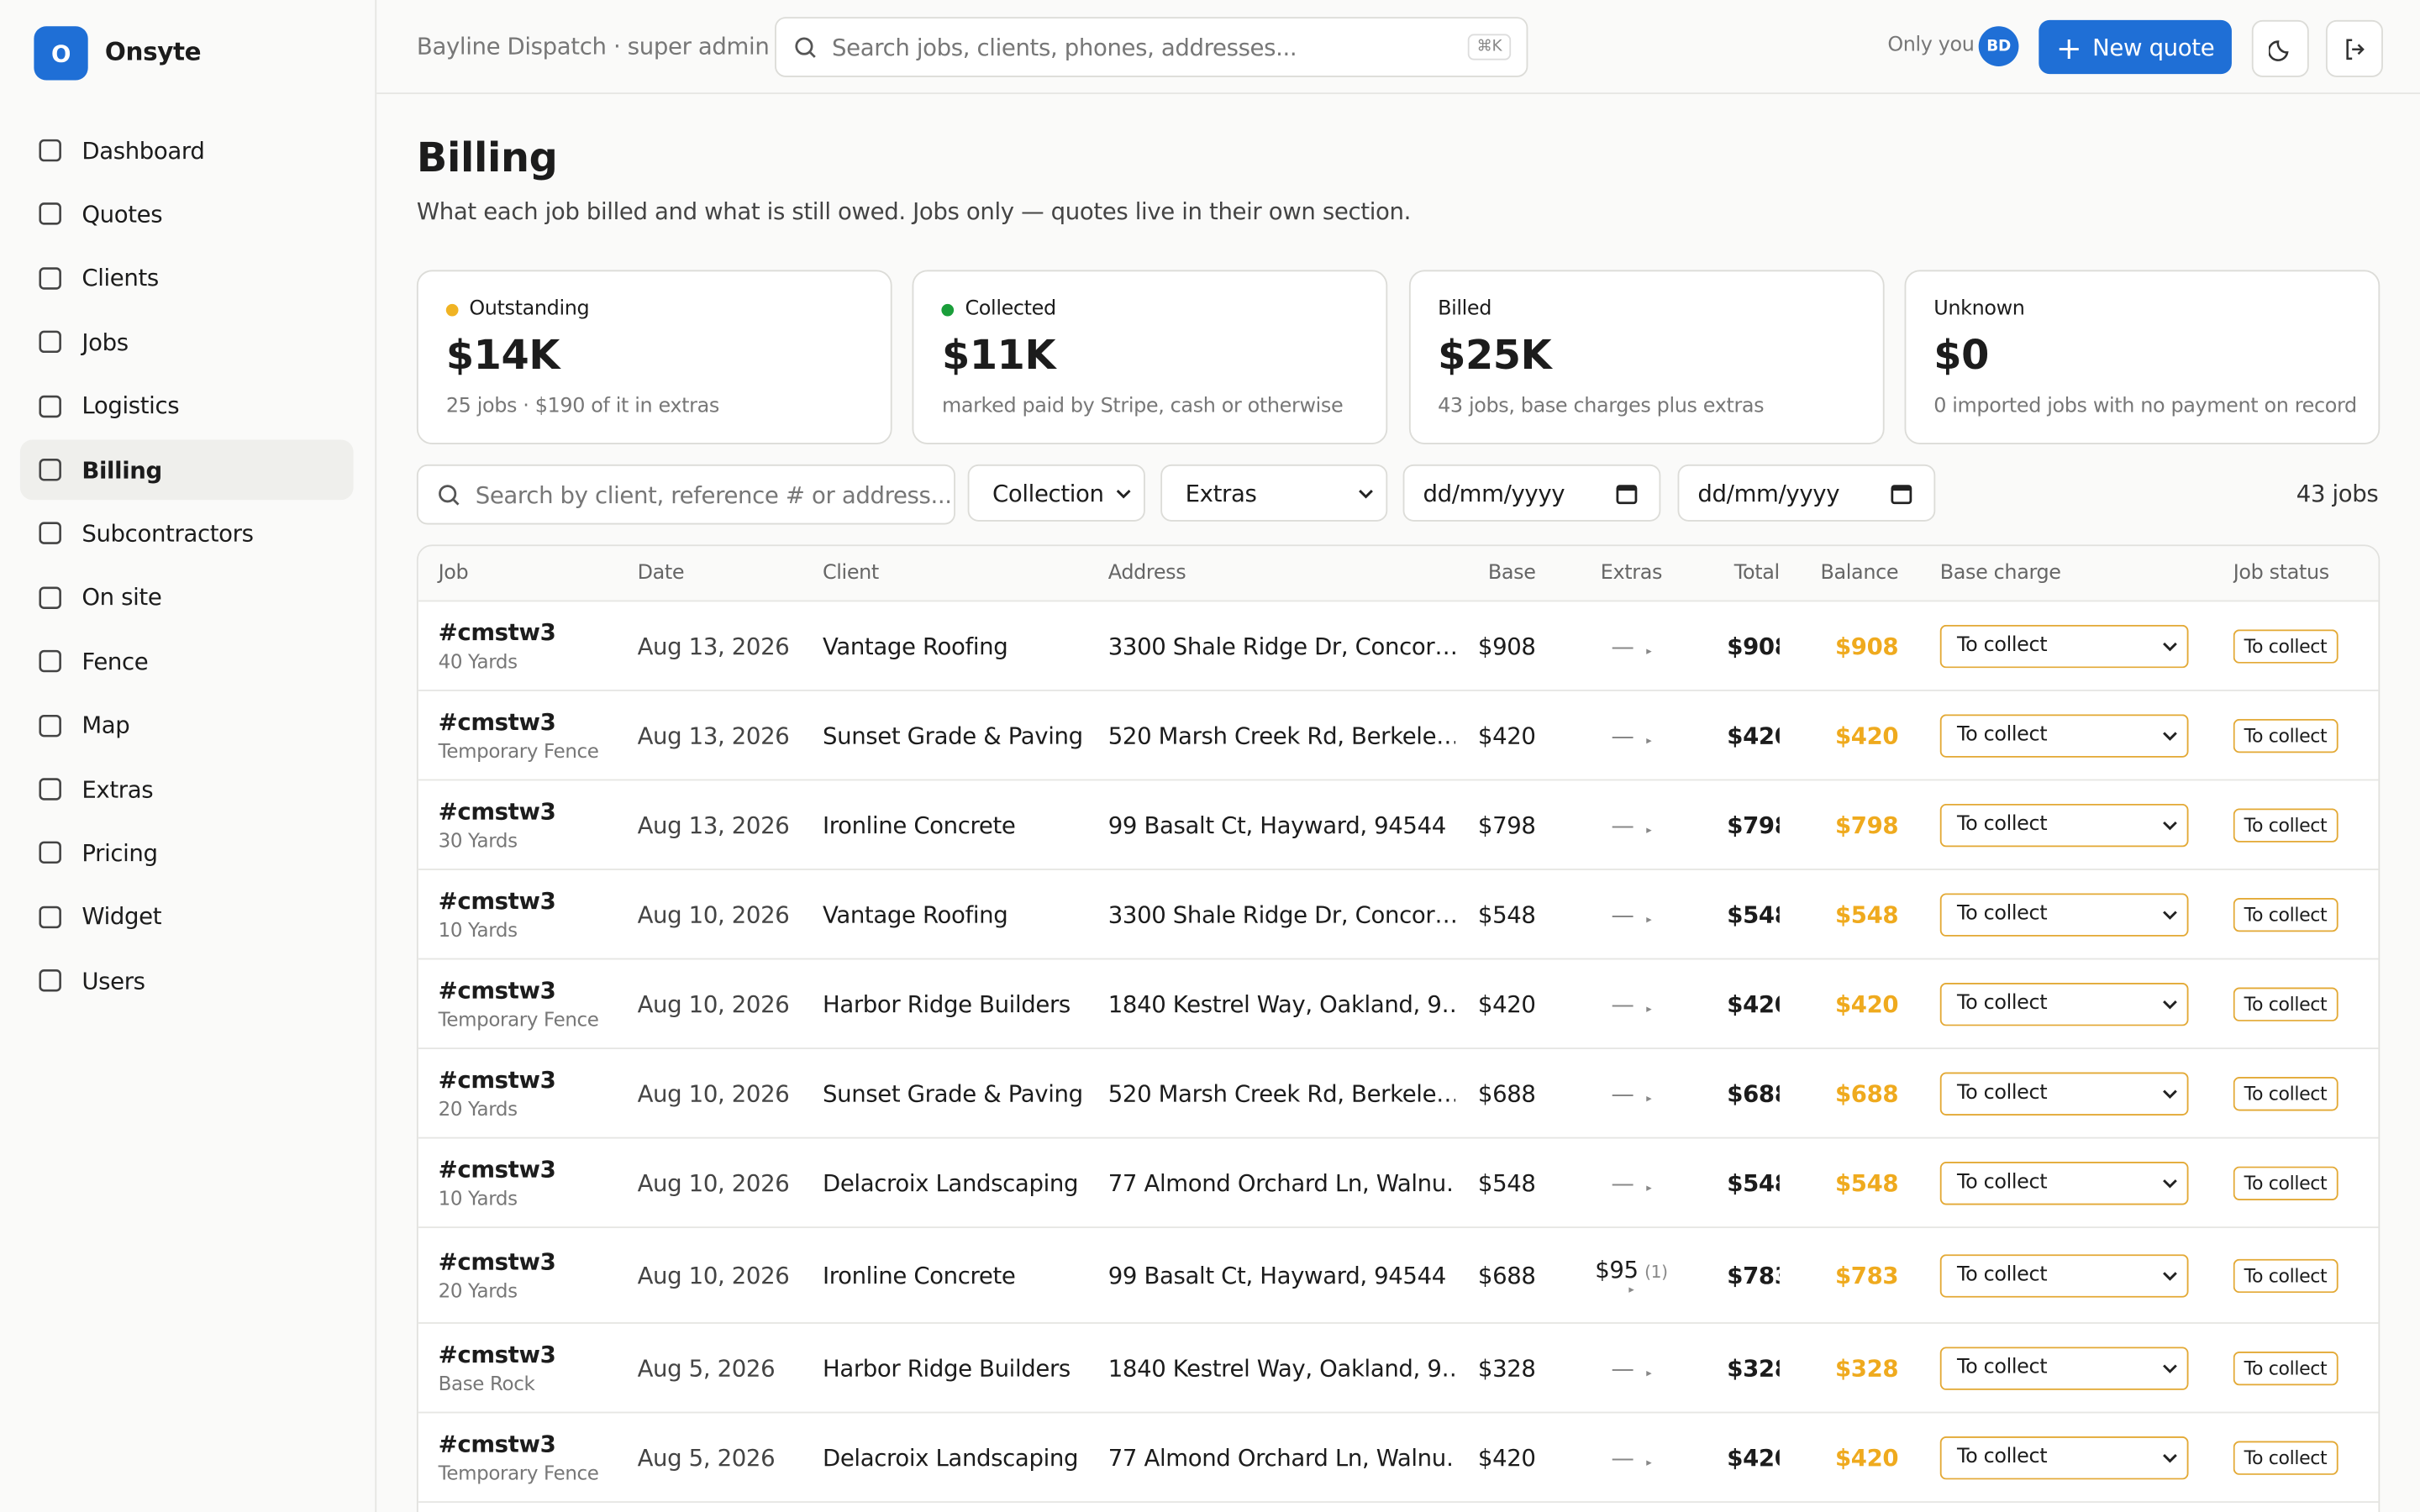 The height and width of the screenshot is (1512, 2420). Describe the element at coordinates (528, 914) in the screenshot. I see `job-cell: #cmstw3 10 Yards` at that location.